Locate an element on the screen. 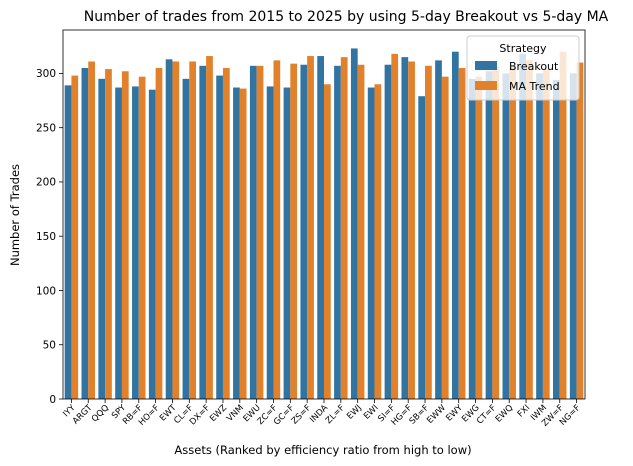 The width and height of the screenshot is (633, 466). bar-ma-trend-sif is located at coordinates (395, 226).